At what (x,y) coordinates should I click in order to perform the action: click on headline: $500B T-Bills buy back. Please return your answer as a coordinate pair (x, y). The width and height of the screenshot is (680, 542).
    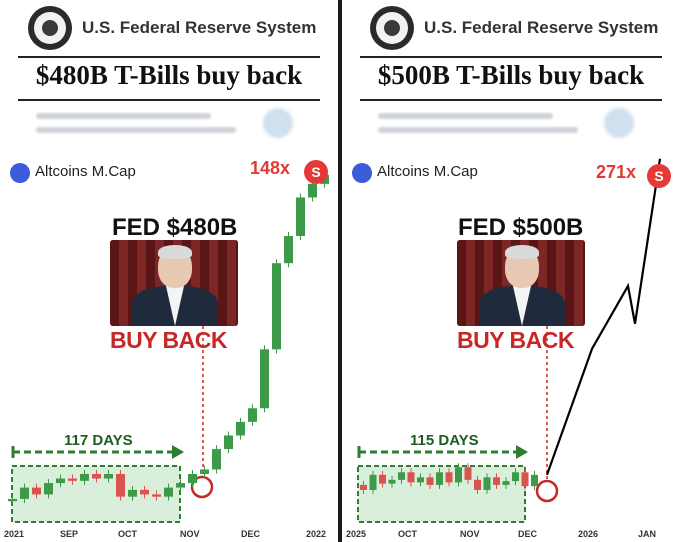
    Looking at the image, I should click on (511, 75).